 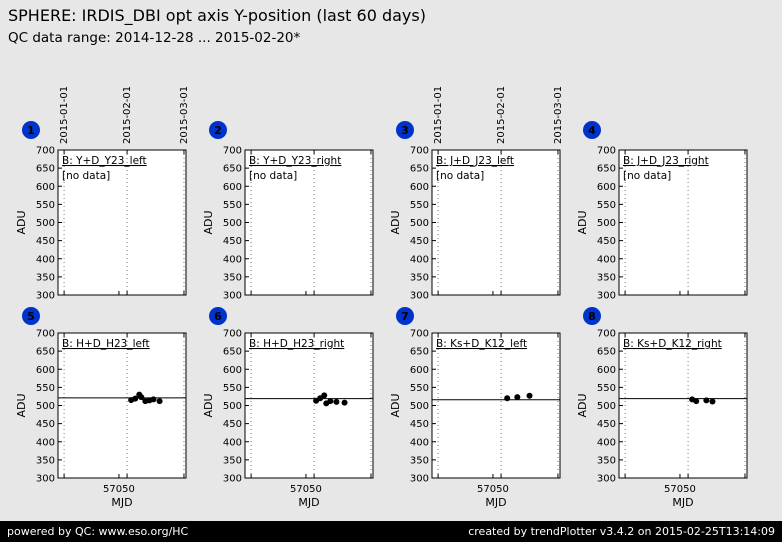 What do you see at coordinates (592, 130) in the screenshot?
I see `plot-number-badge: 4` at bounding box center [592, 130].